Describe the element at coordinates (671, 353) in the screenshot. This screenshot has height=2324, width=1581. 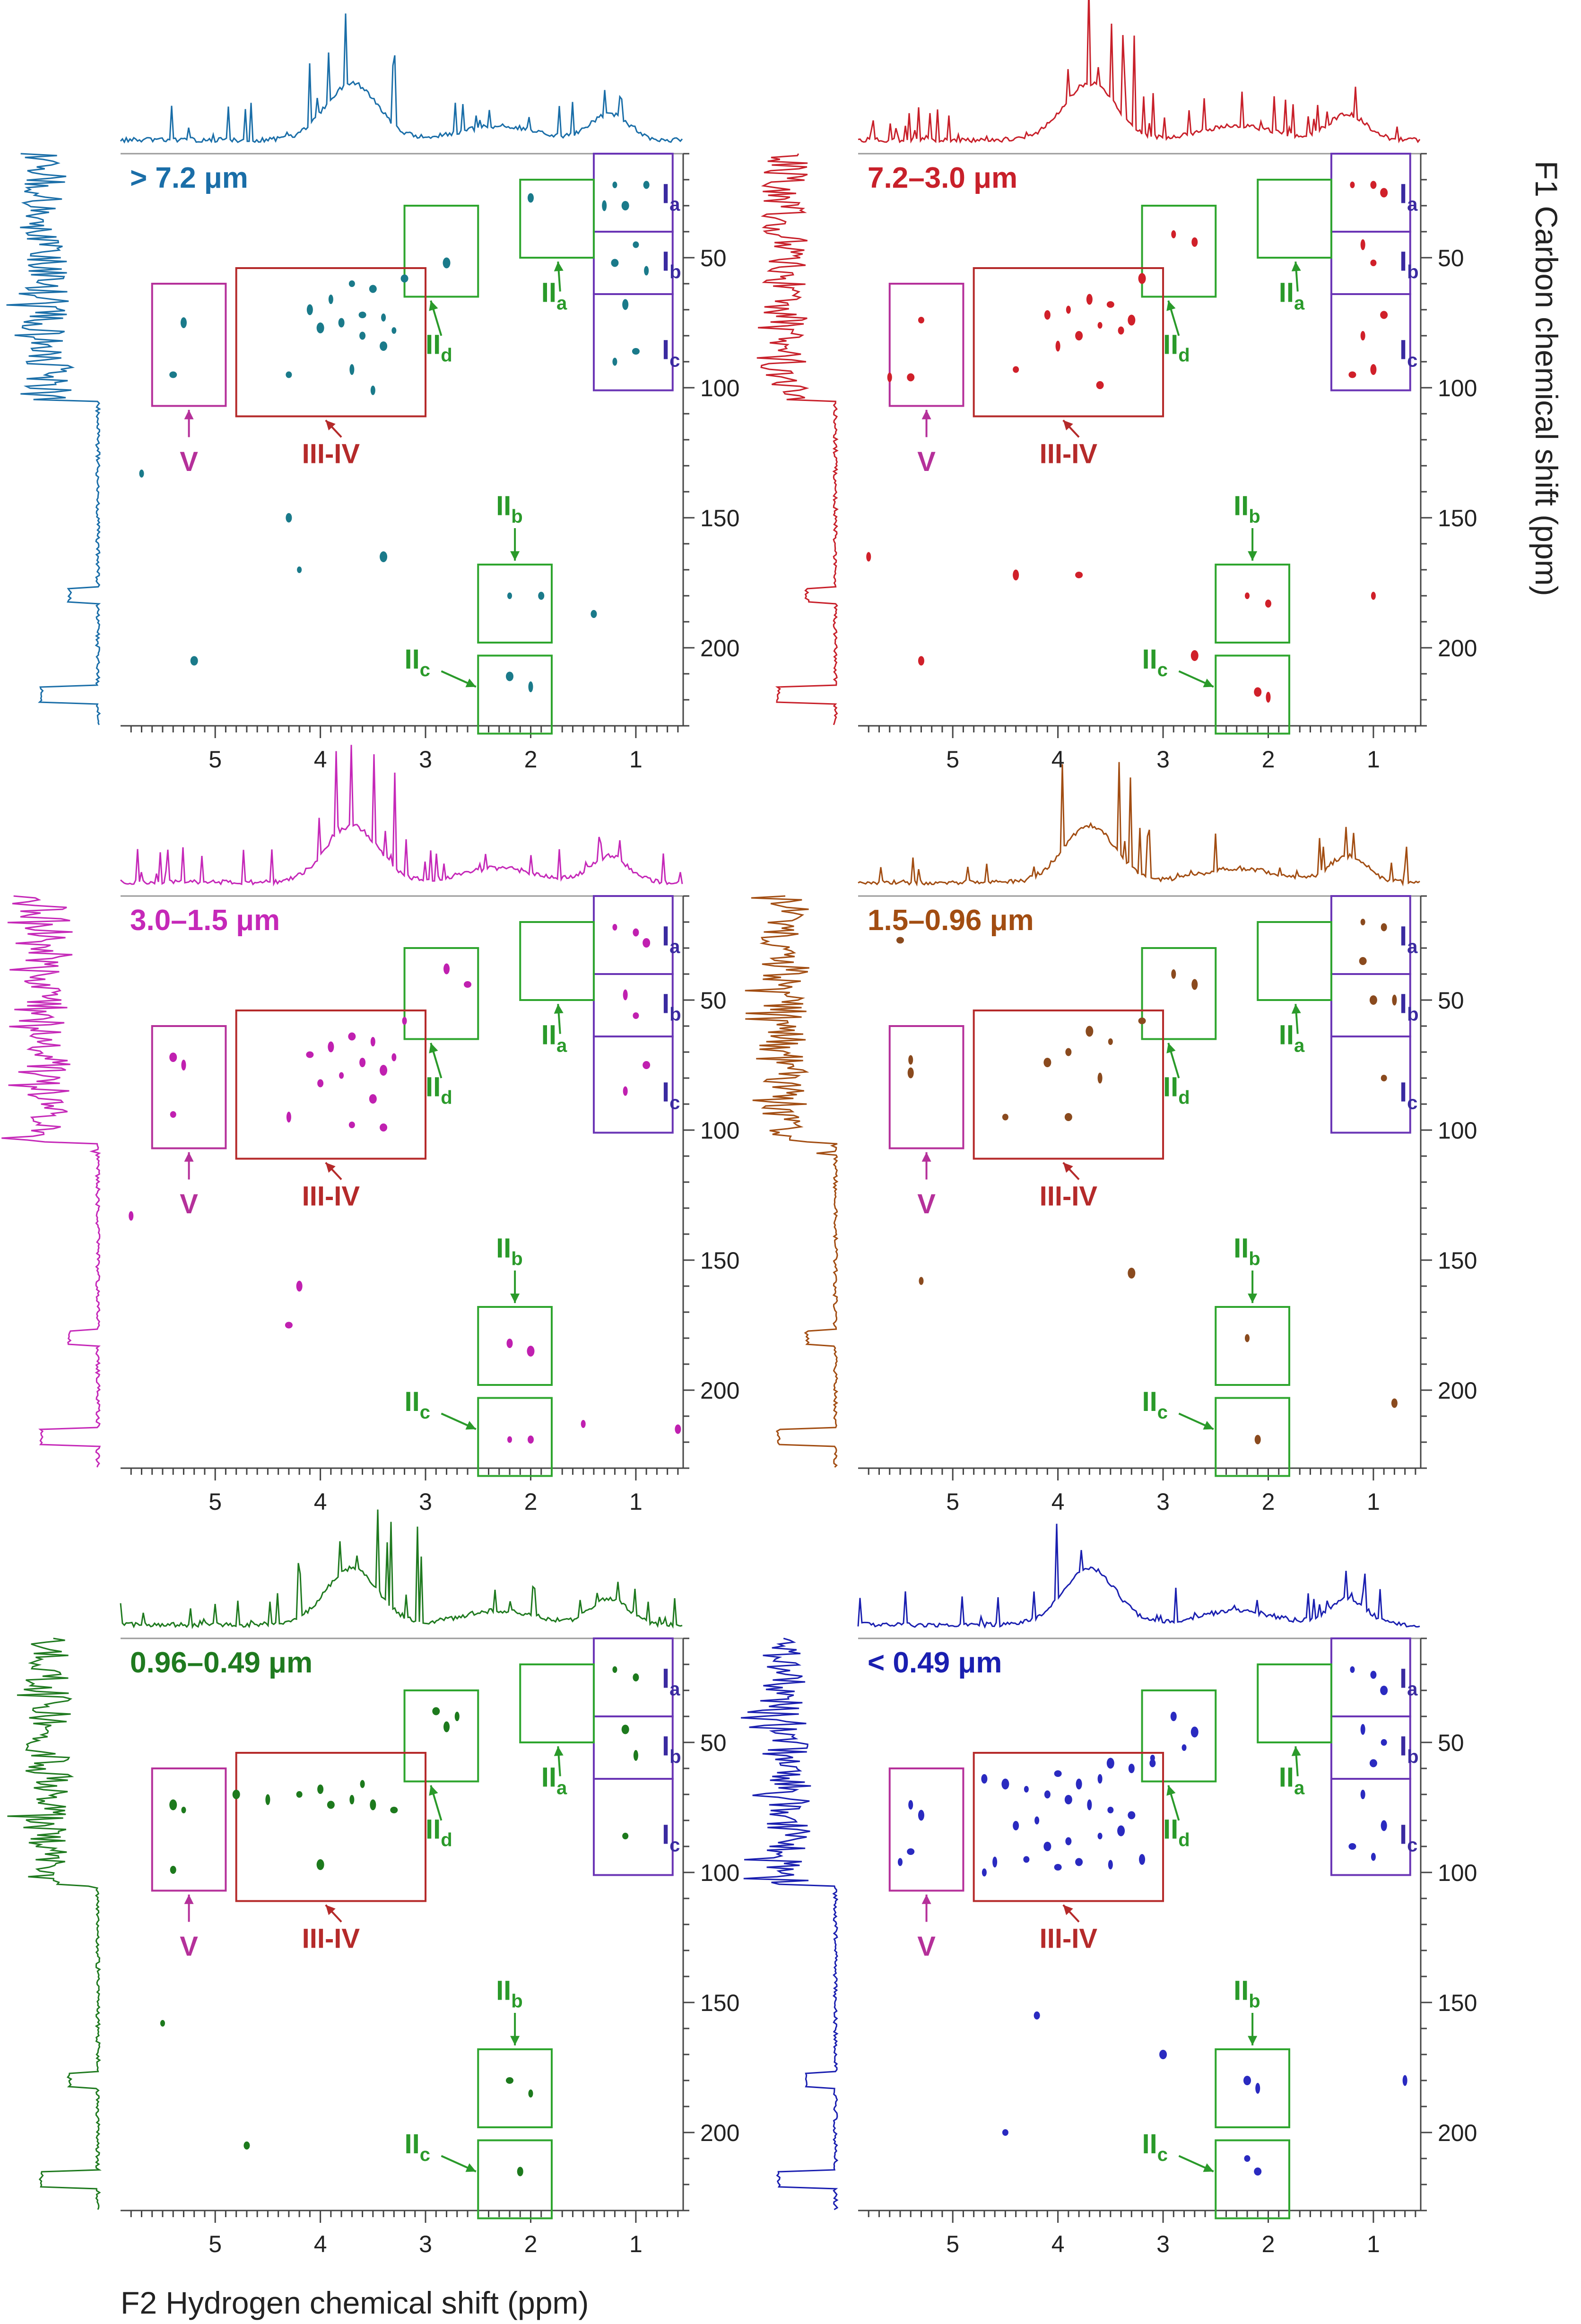
I see `region-label-ic: Ic` at that location.